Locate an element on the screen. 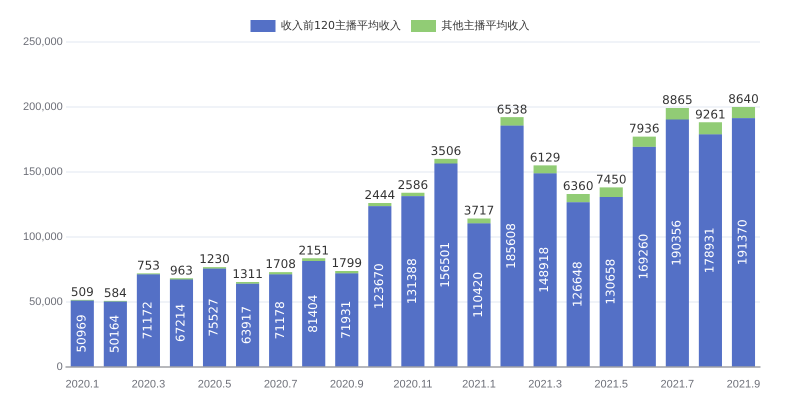 This screenshot has width=800, height=399. data-label: 123670 is located at coordinates (379, 286).